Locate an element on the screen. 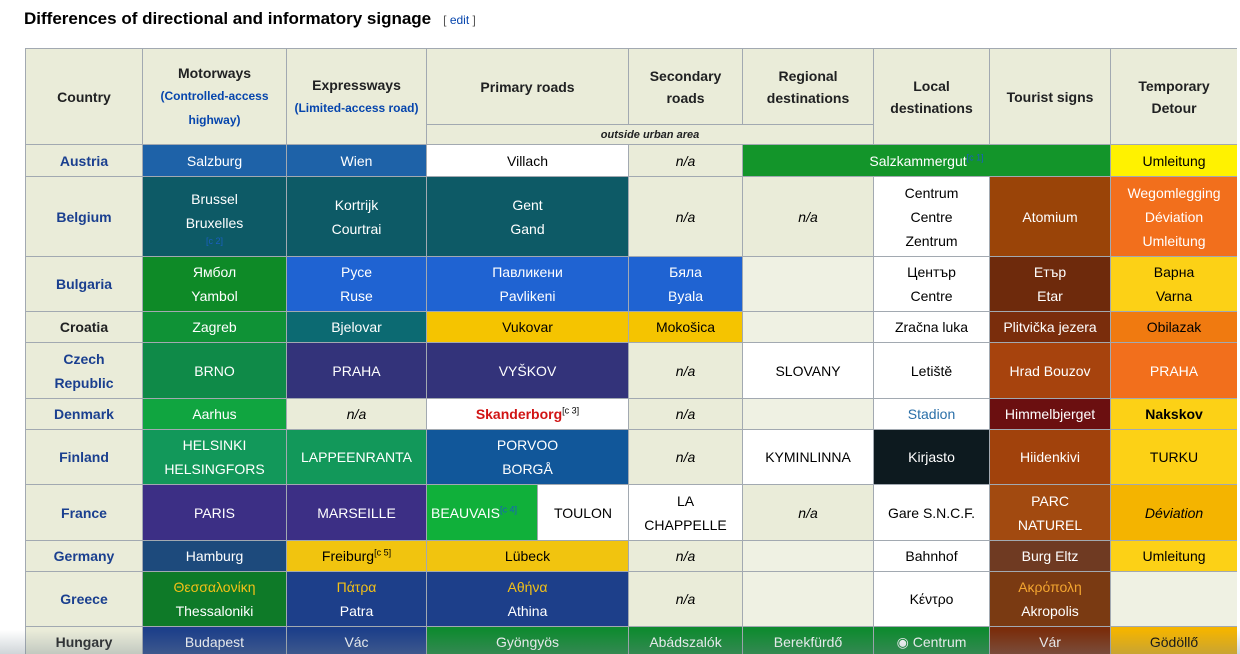 This screenshot has width=1240, height=654. cell-local: Център Centre is located at coordinates (932, 284).